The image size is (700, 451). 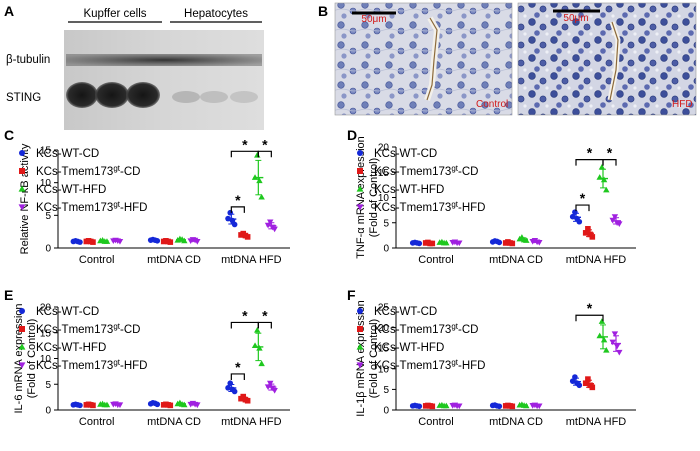 What do you see at coordinates (23, 98) in the screenshot?
I see `band-label-sting: STING` at bounding box center [23, 98].